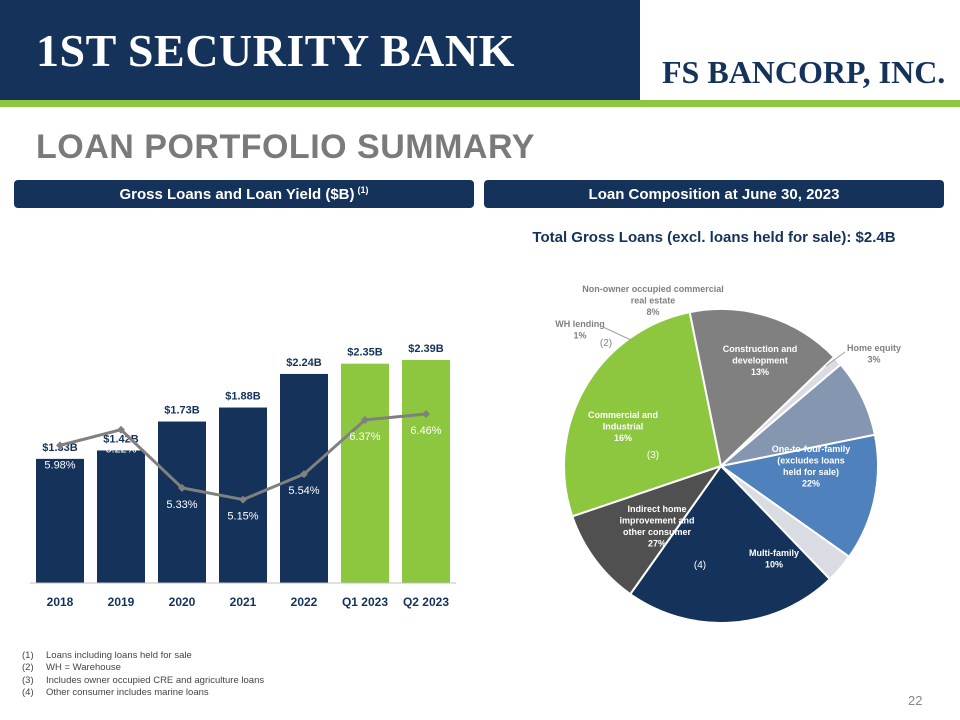 This screenshot has width=960, height=720. I want to click on x-tick-label: 2018, so click(60, 602).